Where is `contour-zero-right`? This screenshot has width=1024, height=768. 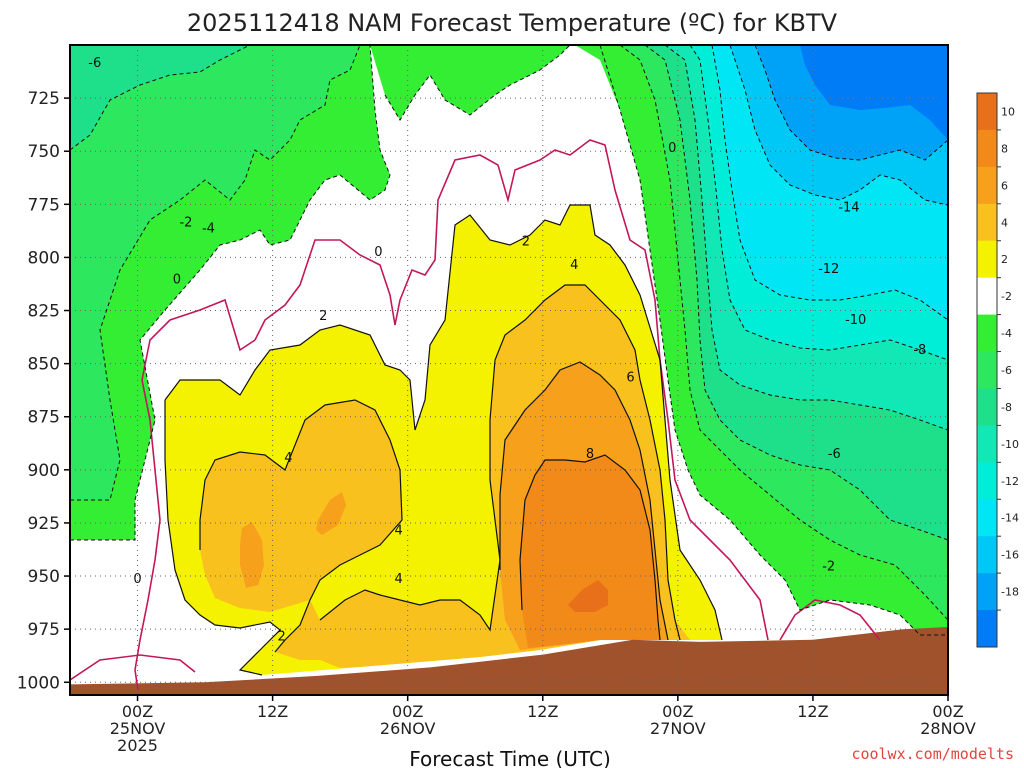
contour-zero-right is located at coordinates (830, 620).